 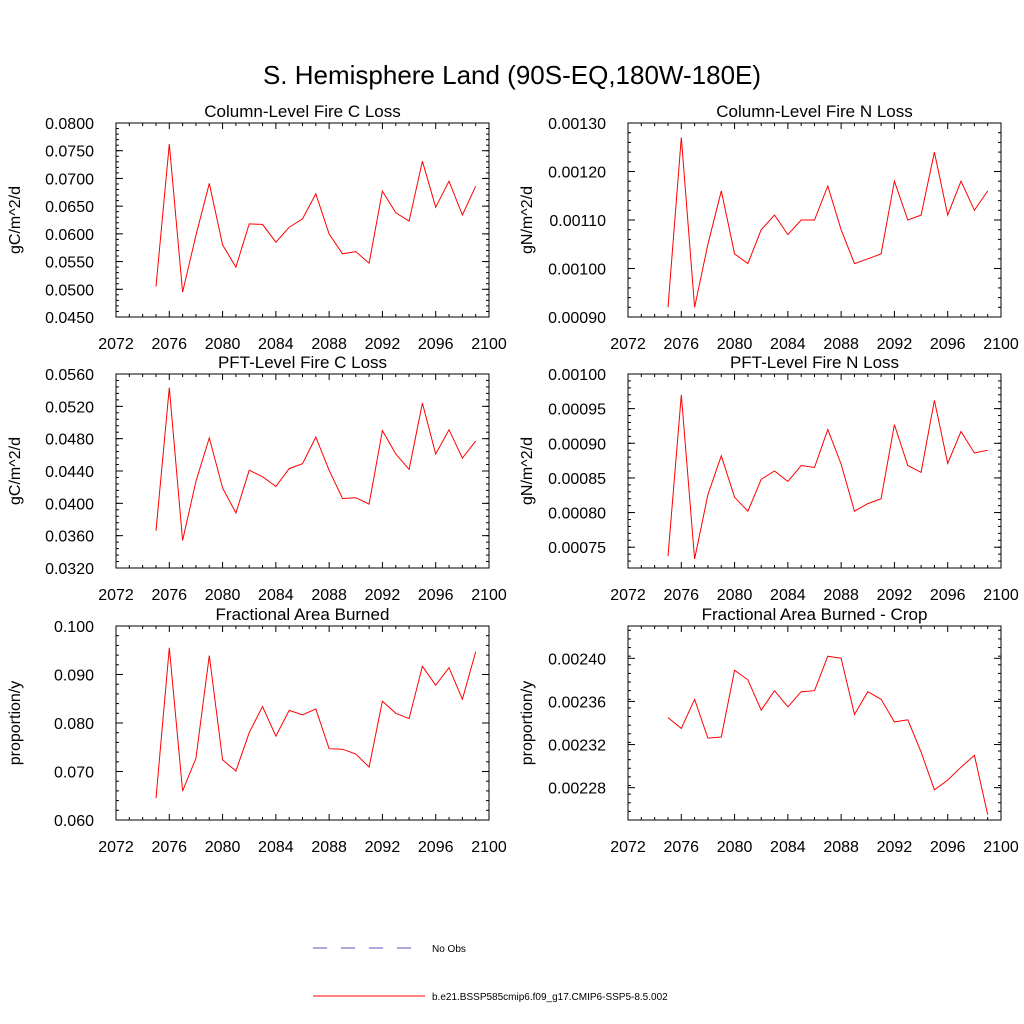 What do you see at coordinates (577, 702) in the screenshot?
I see `y-tick-label: 0.00236` at bounding box center [577, 702].